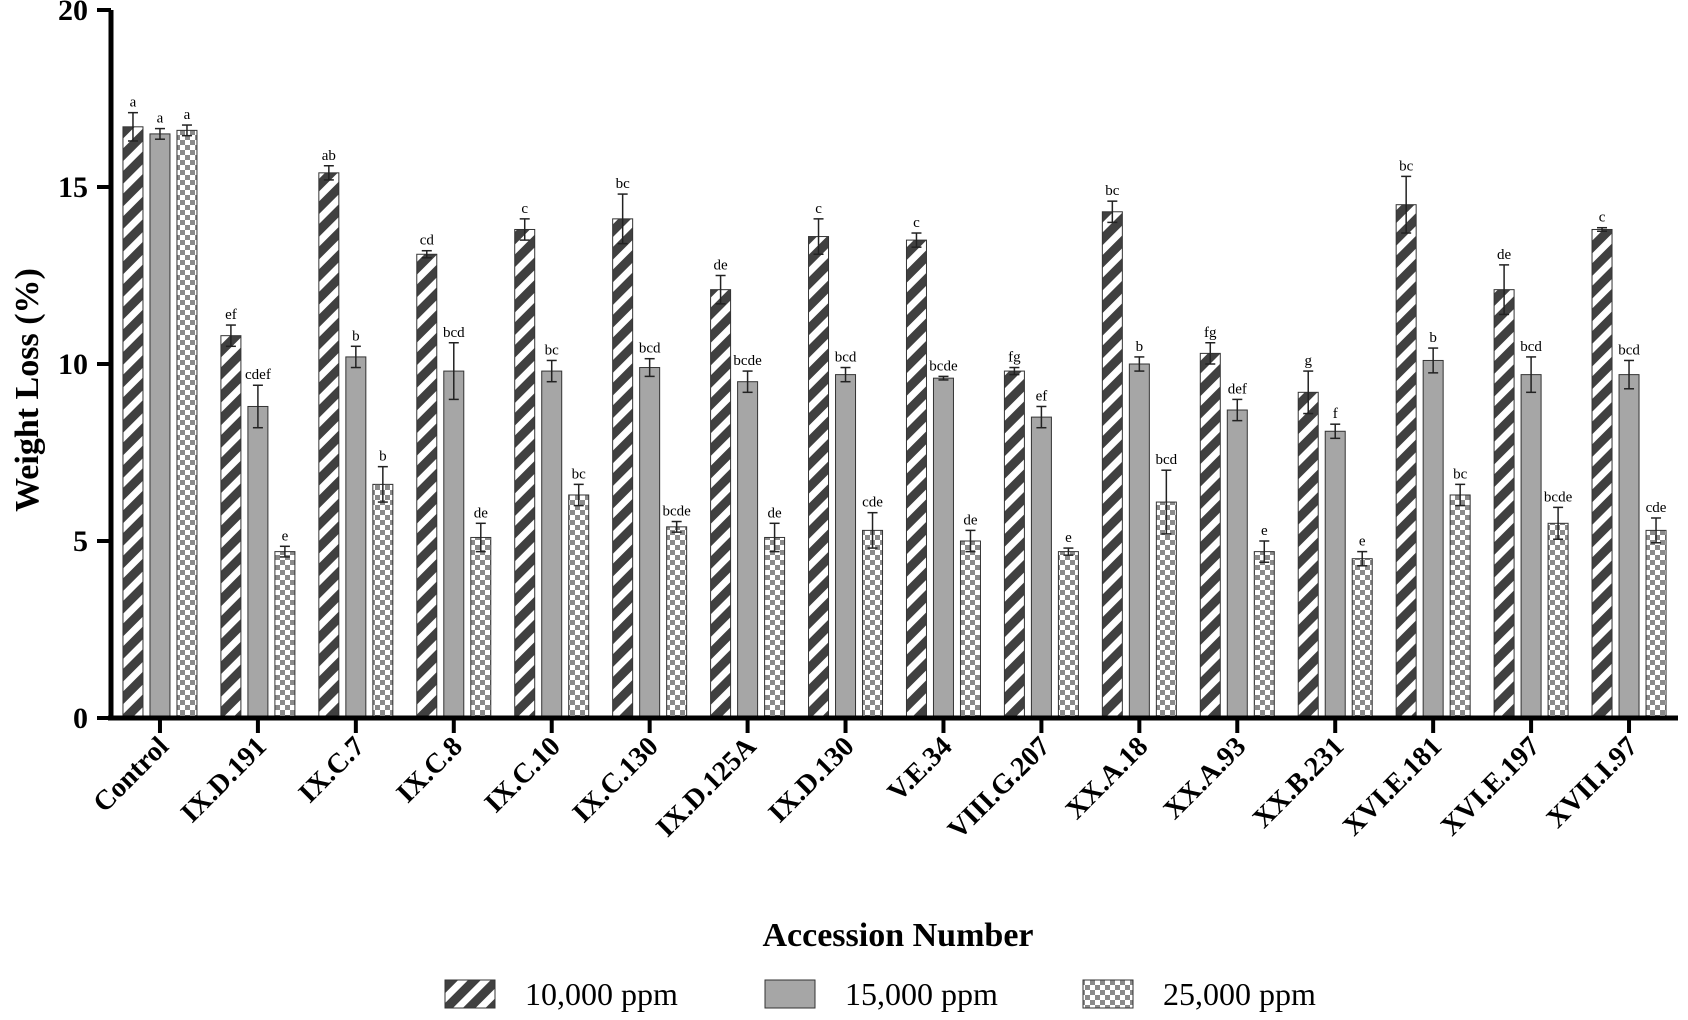 The image size is (1688, 1020). What do you see at coordinates (481, 513) in the screenshot?
I see `significance-label-2-3: de` at bounding box center [481, 513].